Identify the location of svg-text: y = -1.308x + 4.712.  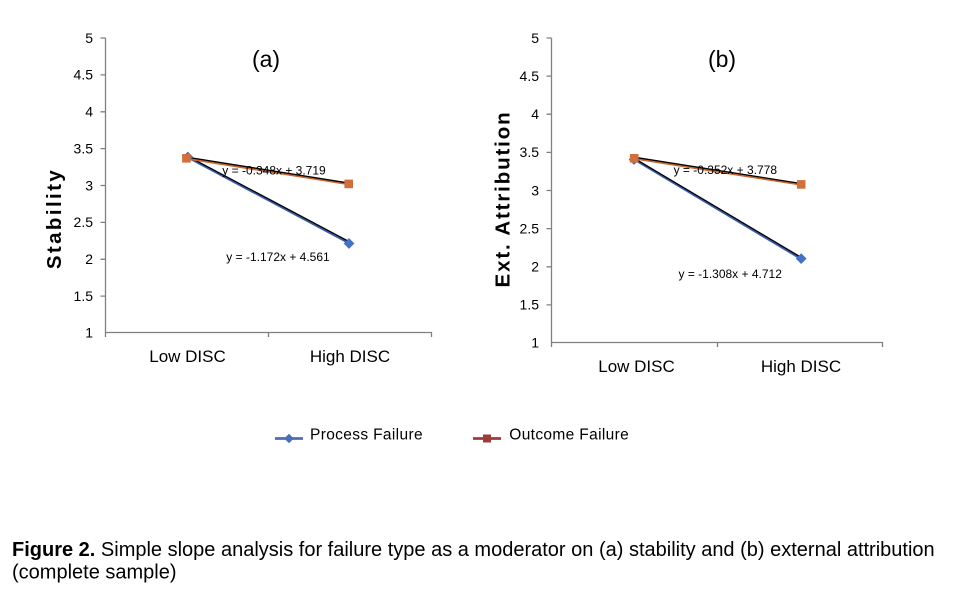
(730, 274).